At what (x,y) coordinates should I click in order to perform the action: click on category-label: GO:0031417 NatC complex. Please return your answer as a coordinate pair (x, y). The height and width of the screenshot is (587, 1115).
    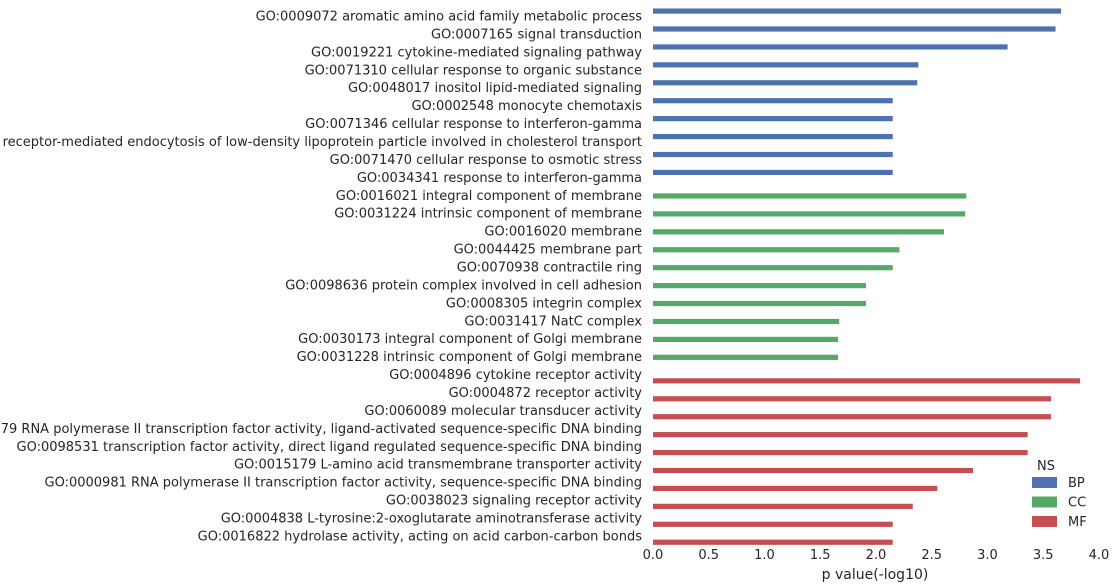
    Looking at the image, I should click on (553, 321).